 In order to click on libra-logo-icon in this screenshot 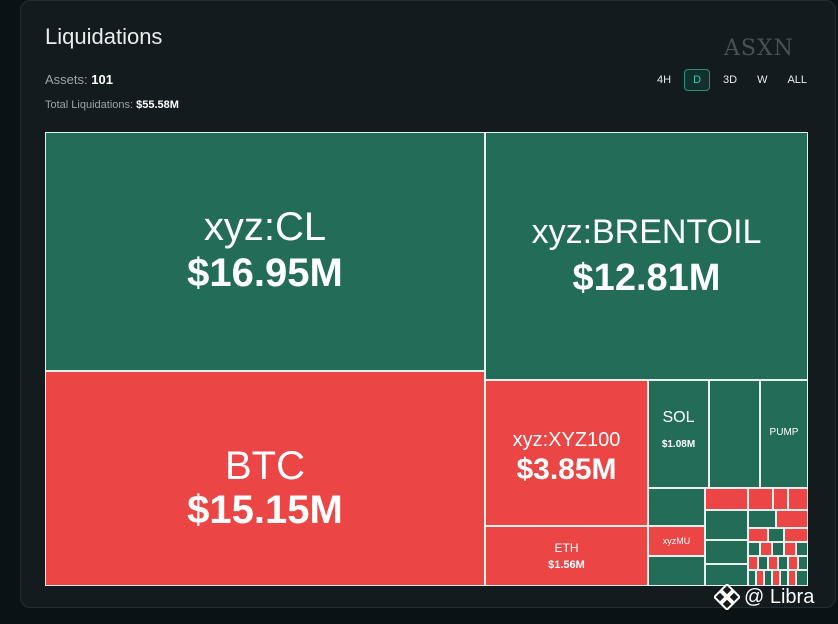, I will do `click(727, 597)`.